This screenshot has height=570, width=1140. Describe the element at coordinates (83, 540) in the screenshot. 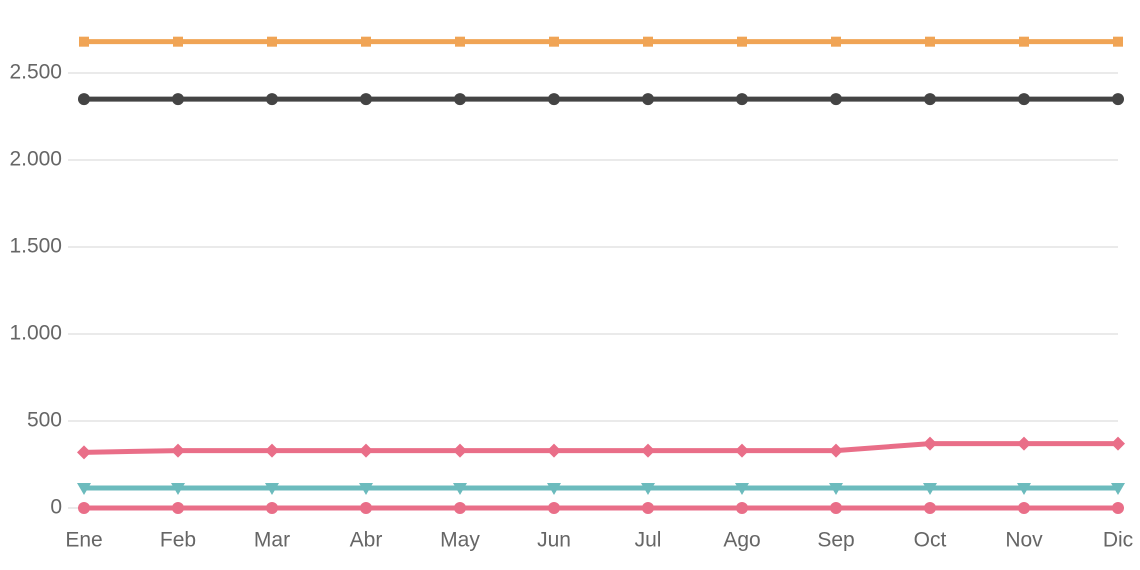

I see `x-tick-label: Ene` at that location.